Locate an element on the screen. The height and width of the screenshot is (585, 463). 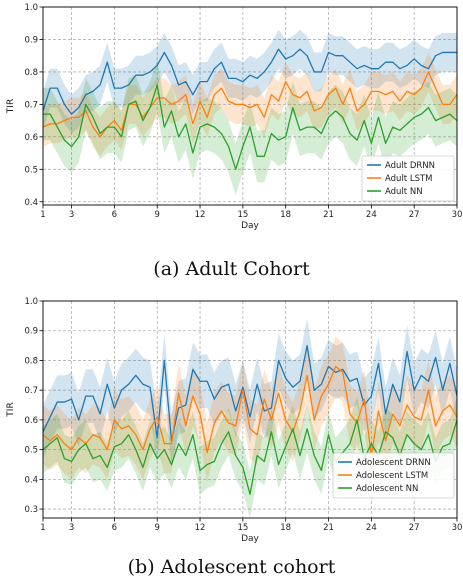
legend-label: Adult NN is located at coordinates (404, 192).